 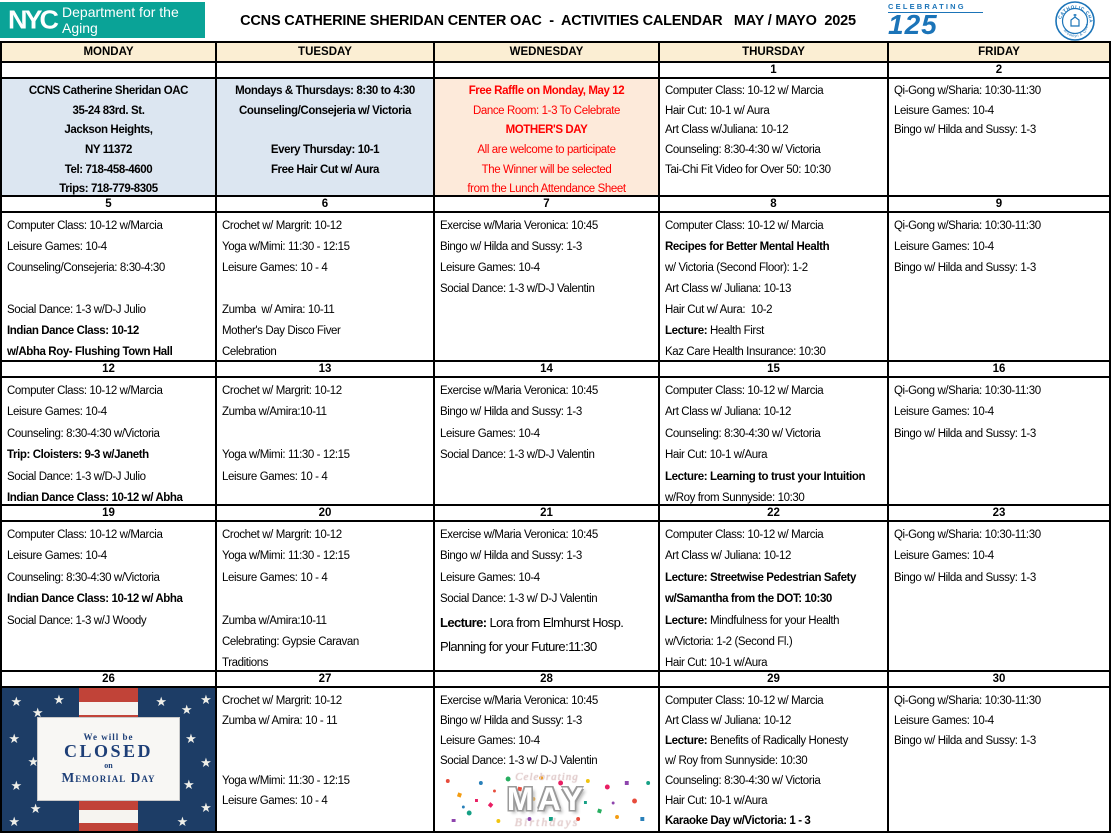 I want to click on event-line: Jackson Heights,, so click(x=108, y=131).